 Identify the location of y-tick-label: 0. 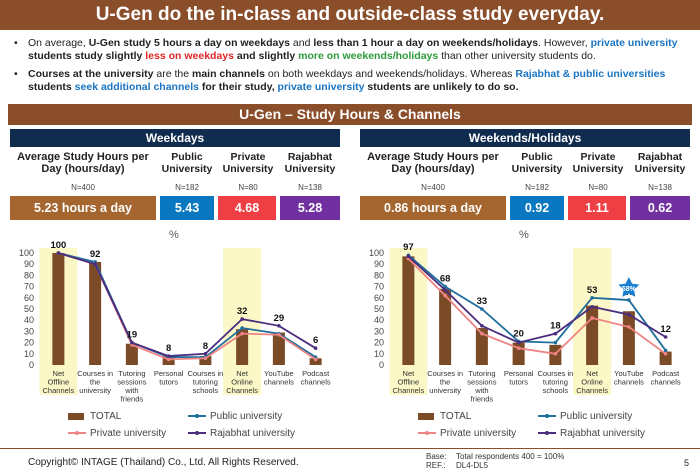
(381, 365).